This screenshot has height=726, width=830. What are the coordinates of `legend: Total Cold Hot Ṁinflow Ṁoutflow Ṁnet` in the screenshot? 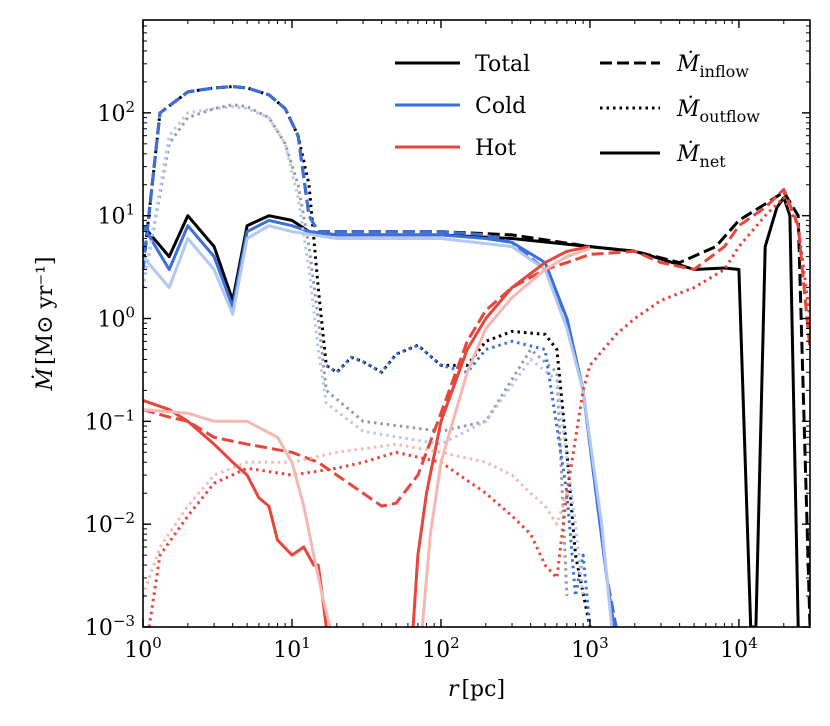 It's located at (577, 110).